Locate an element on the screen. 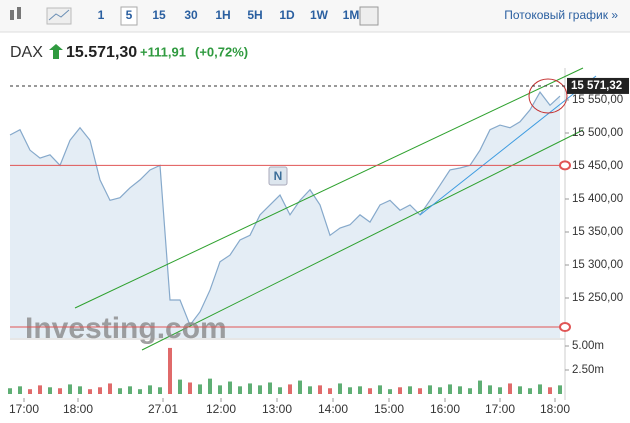 This screenshot has height=423, width=630. stream-link: Потоковый график » is located at coordinates (561, 15).